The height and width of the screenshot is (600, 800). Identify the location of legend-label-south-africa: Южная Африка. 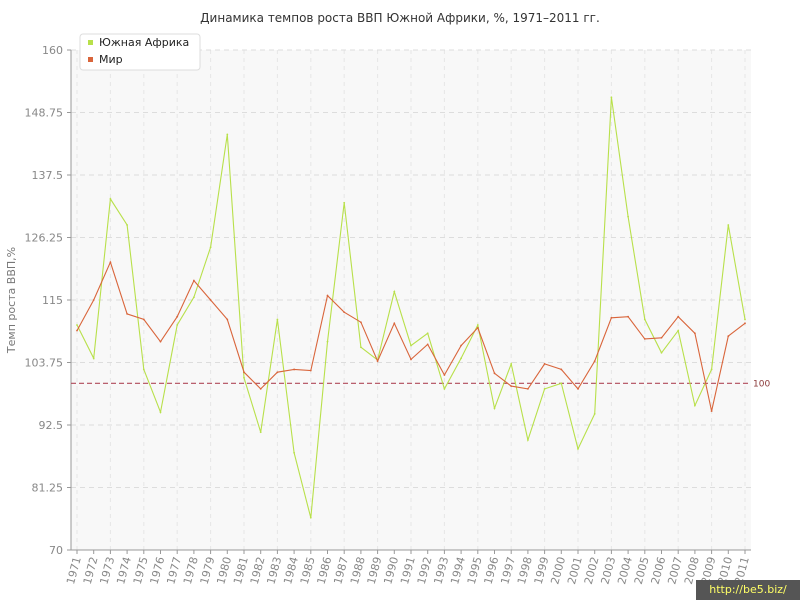
(144, 42).